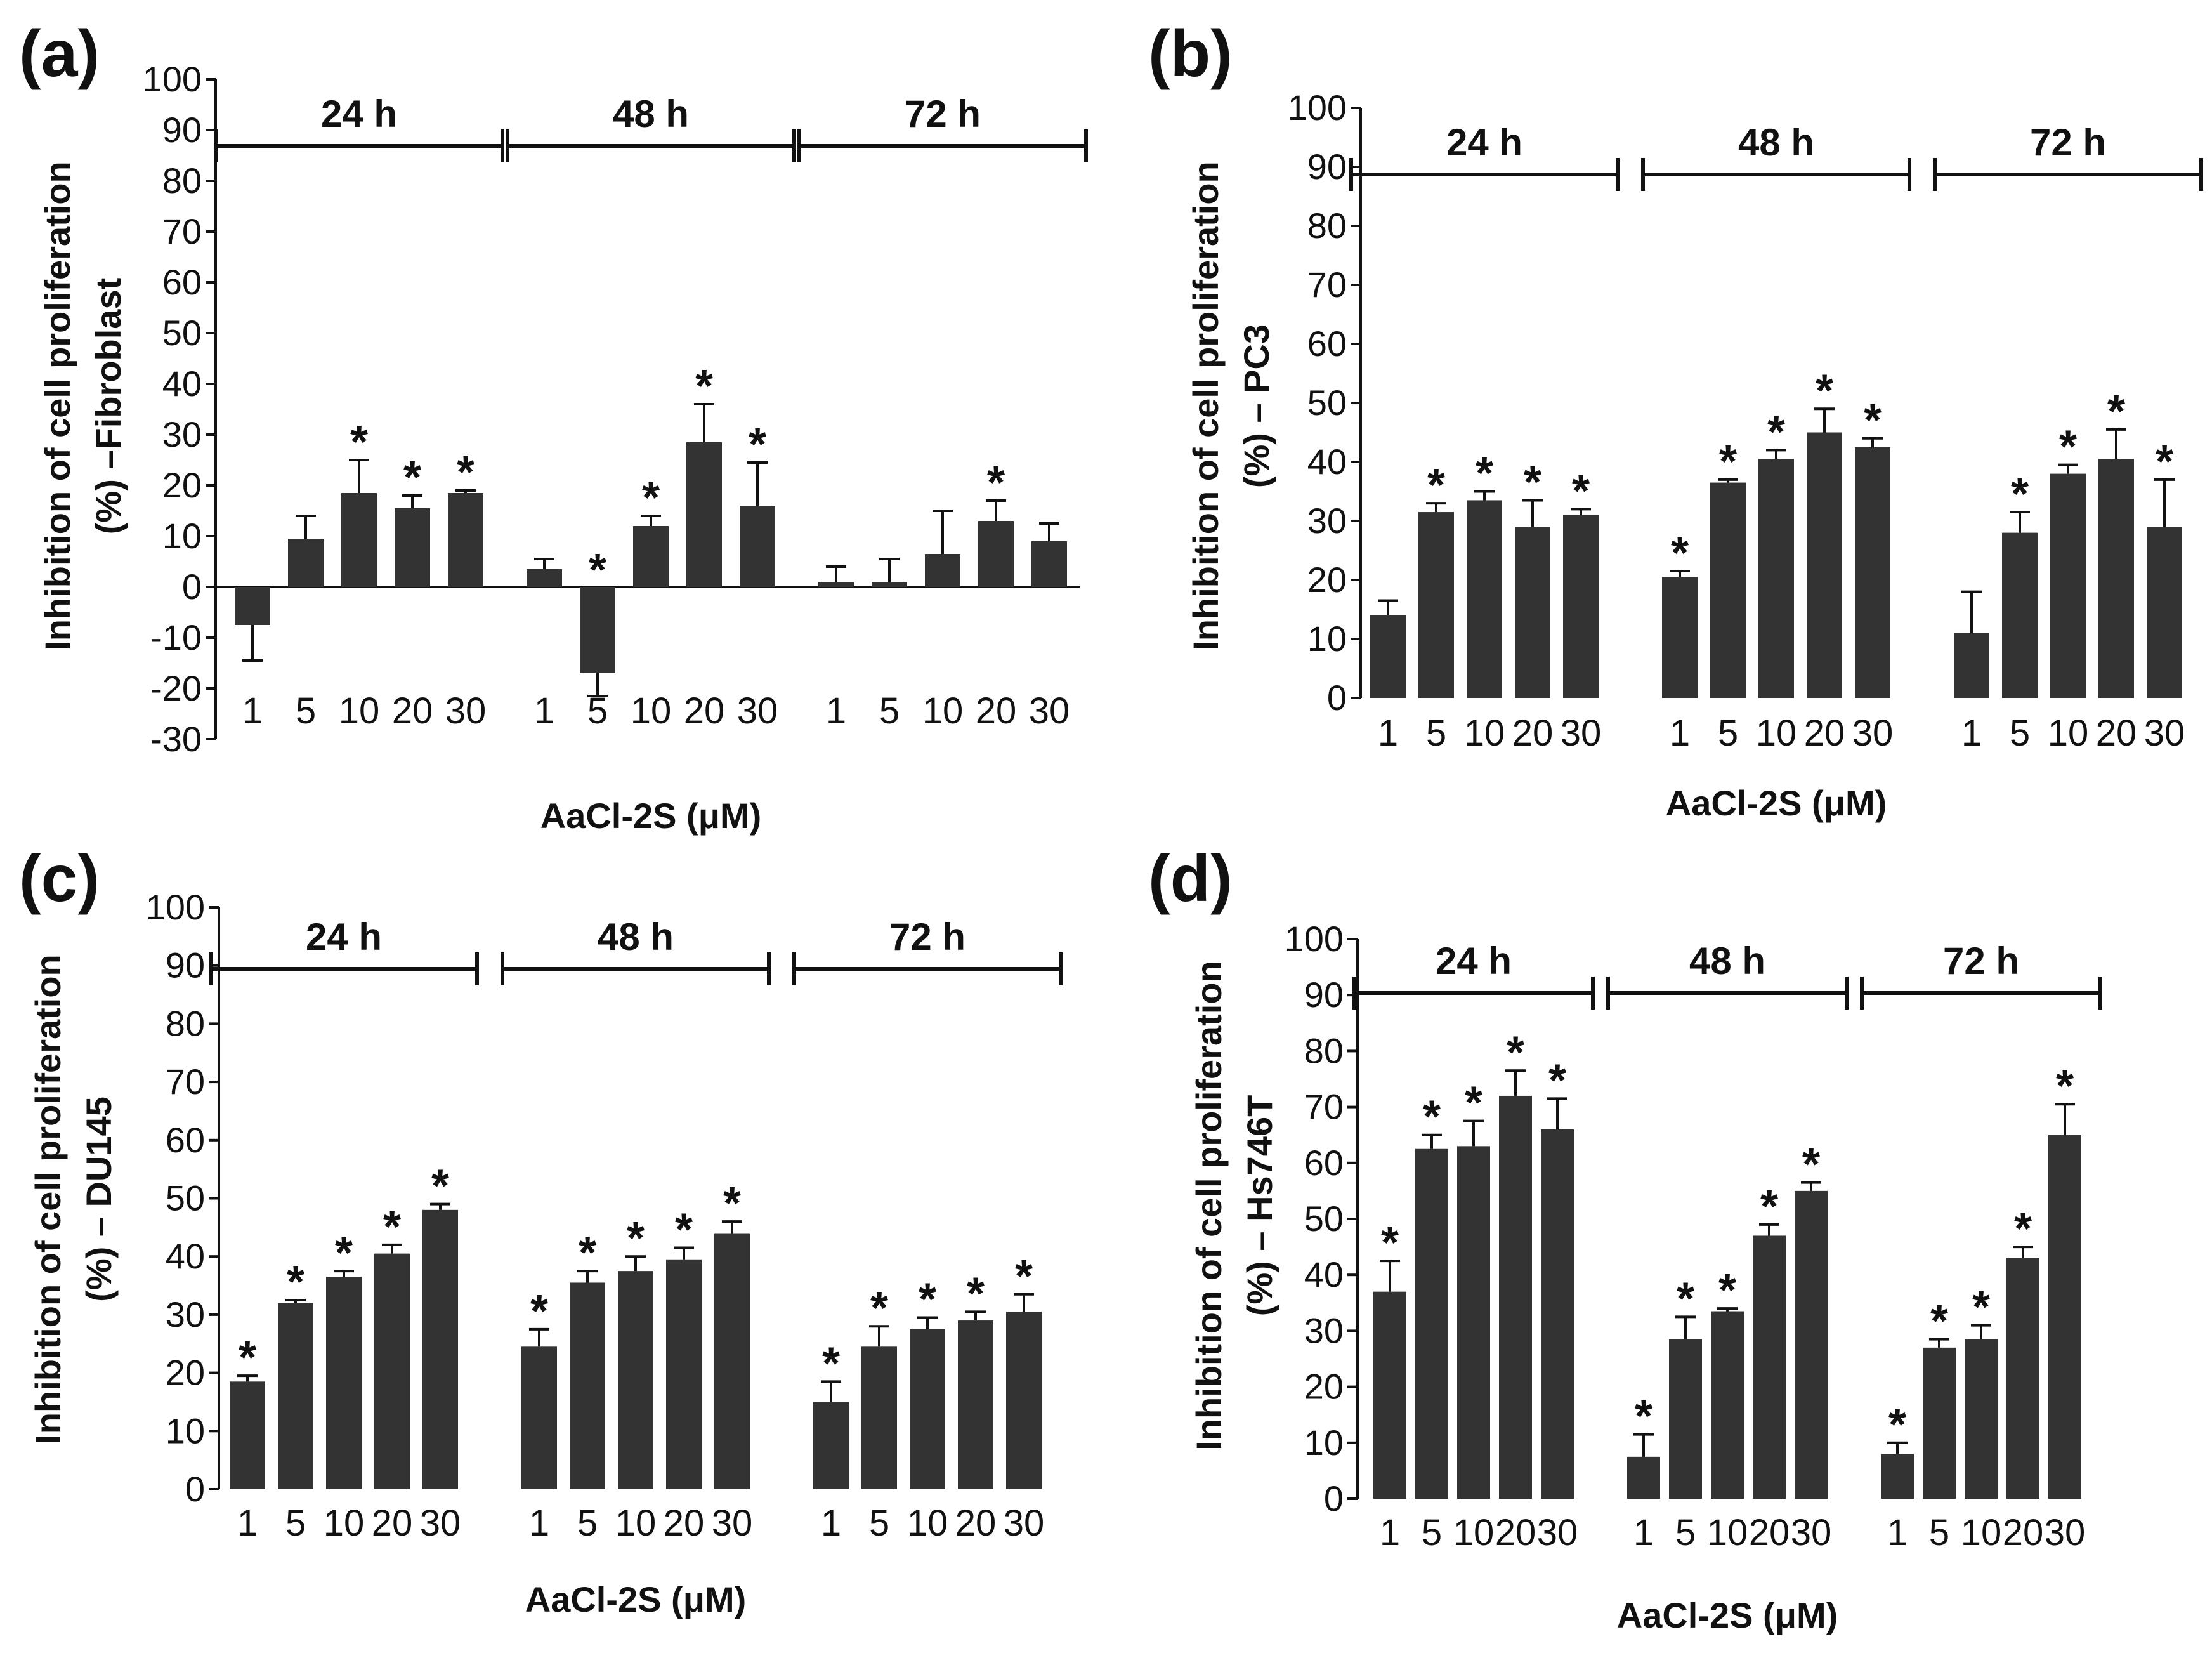  What do you see at coordinates (108, 406) in the screenshot?
I see `y-axis-label-cell-line: (%) –Fibroblast` at bounding box center [108, 406].